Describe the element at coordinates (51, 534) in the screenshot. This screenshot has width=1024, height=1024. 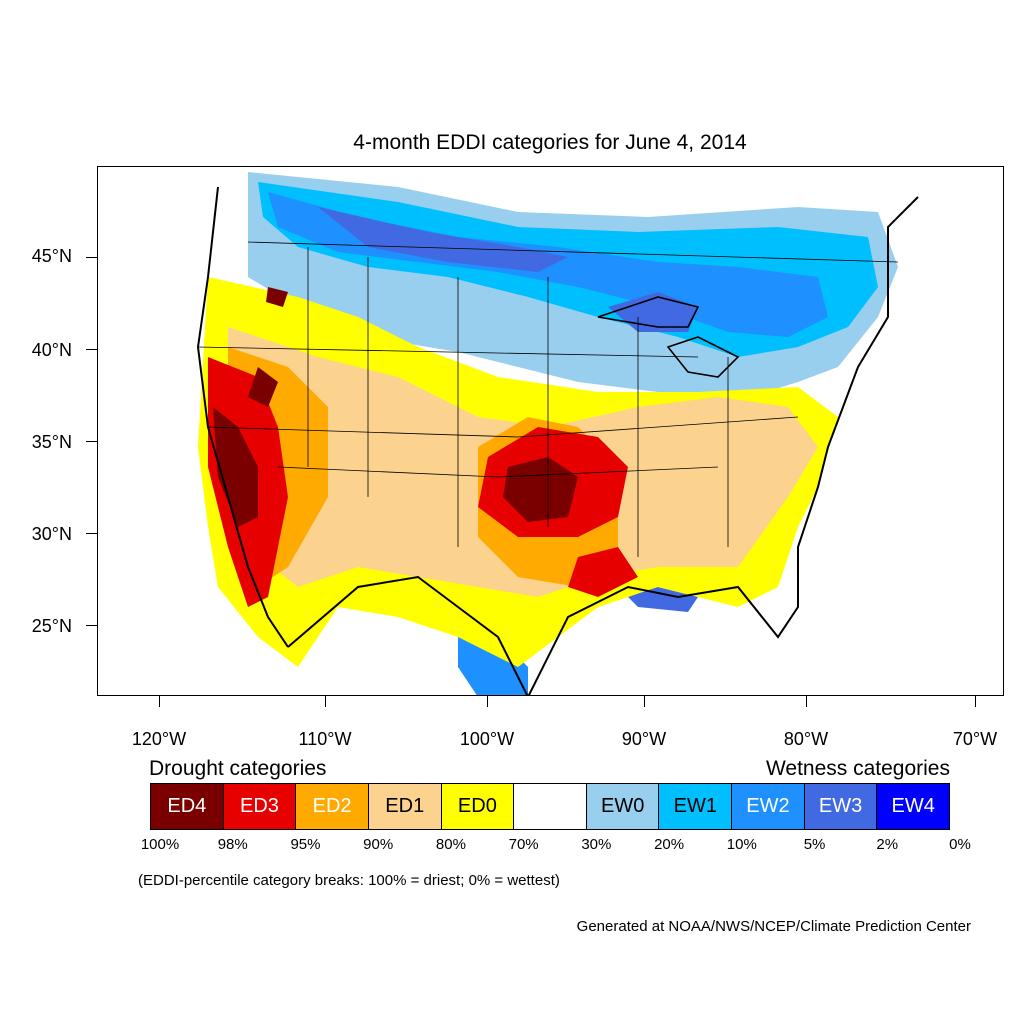
I see `lat-tick-30: 30°N` at that location.